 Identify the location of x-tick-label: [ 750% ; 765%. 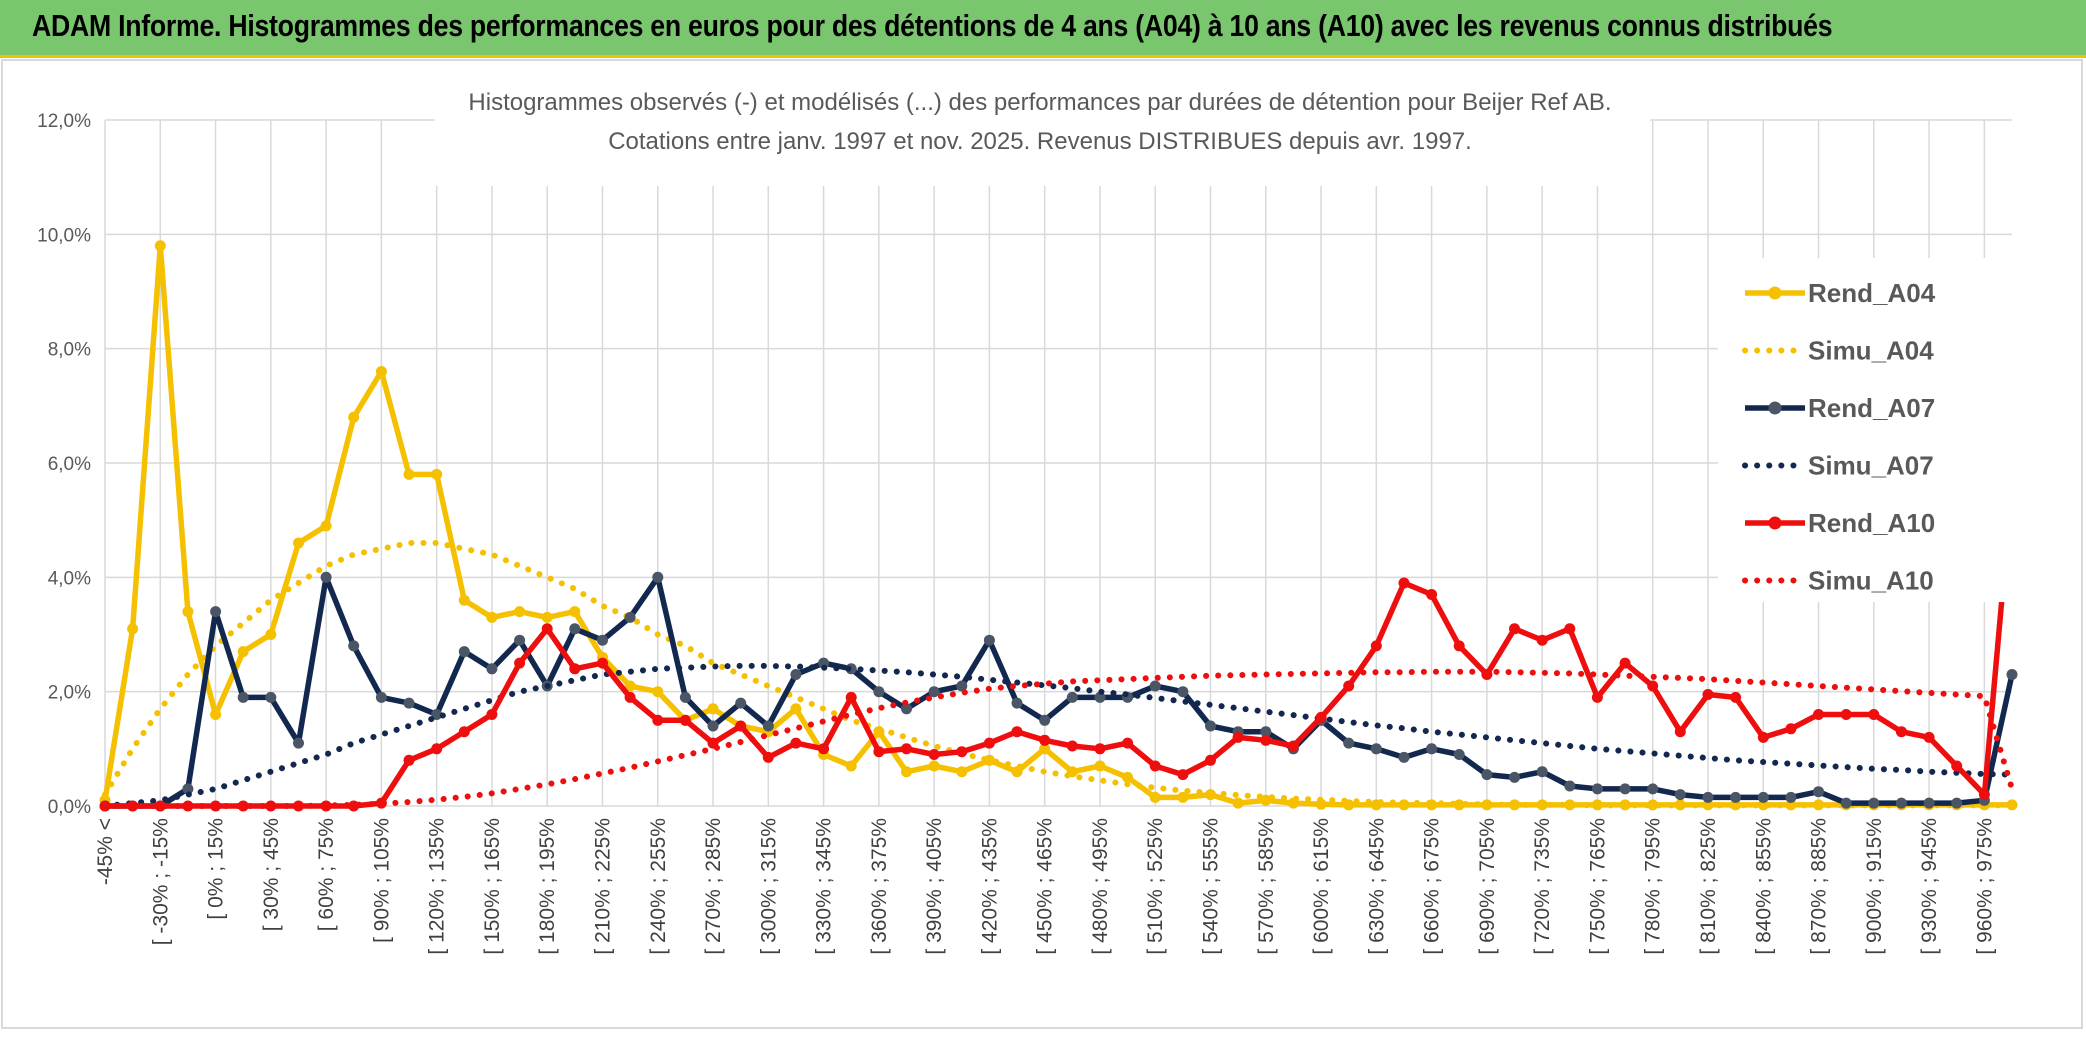
(1597, 886).